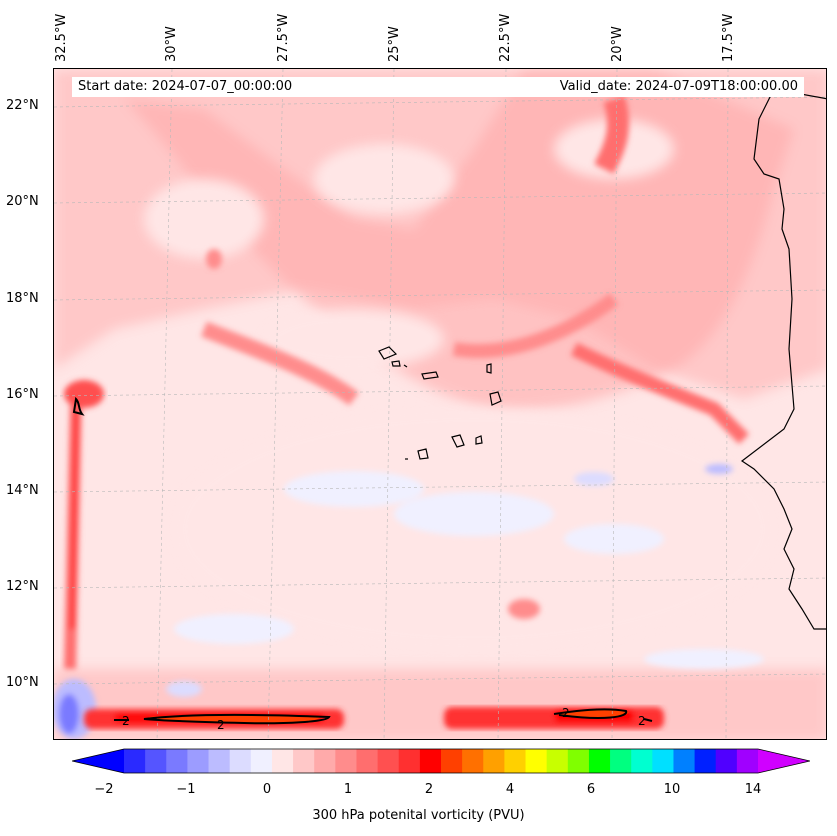 This screenshot has width=837, height=836. What do you see at coordinates (104, 789) in the screenshot?
I see `colorbar-tick-neg2: −2` at bounding box center [104, 789].